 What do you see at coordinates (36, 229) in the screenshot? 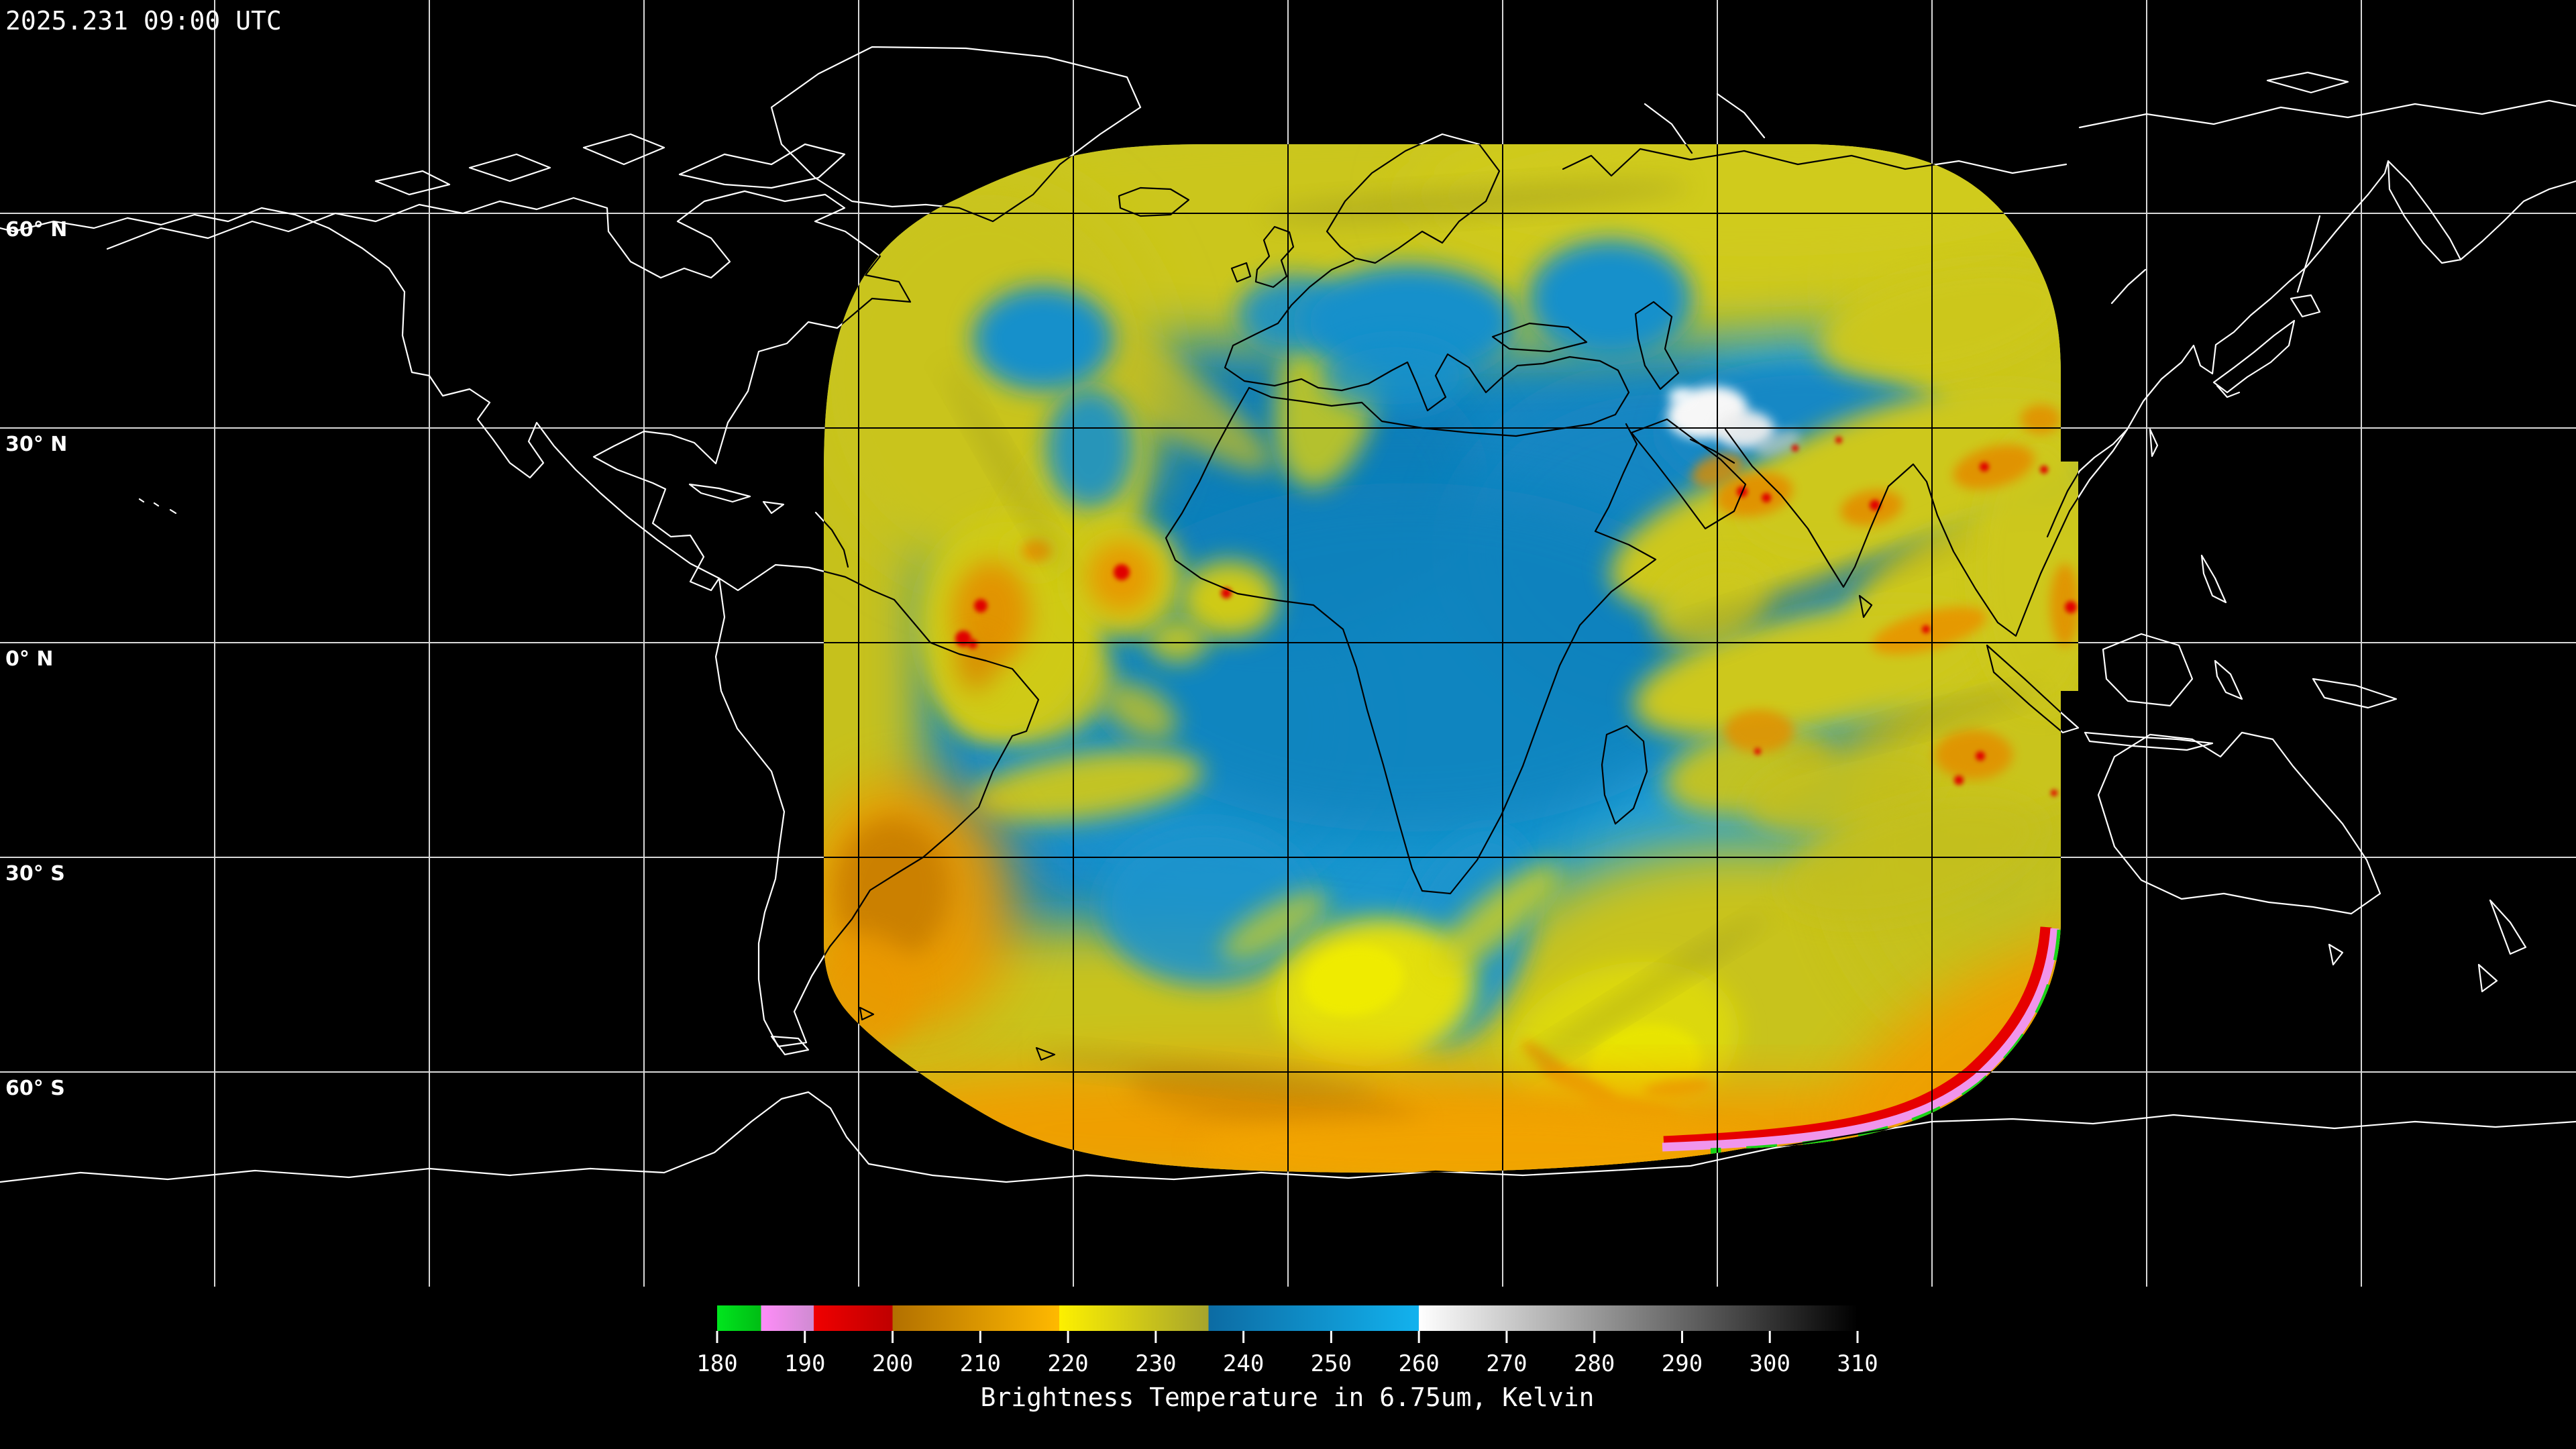
I see `latitude-label: 60° N` at bounding box center [36, 229].